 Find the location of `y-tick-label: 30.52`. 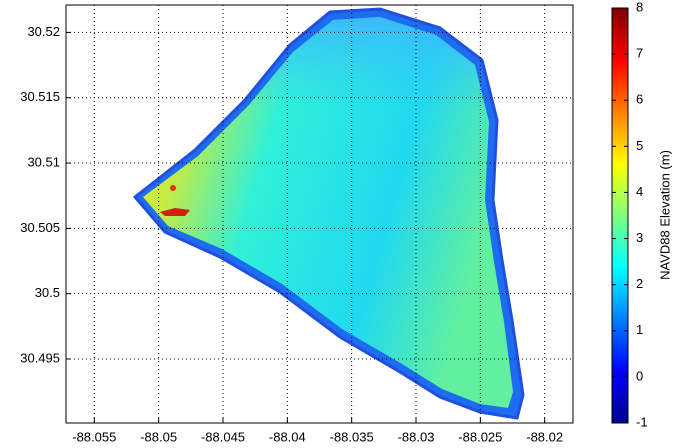

y-tick-label: 30.52 is located at coordinates (43, 31).